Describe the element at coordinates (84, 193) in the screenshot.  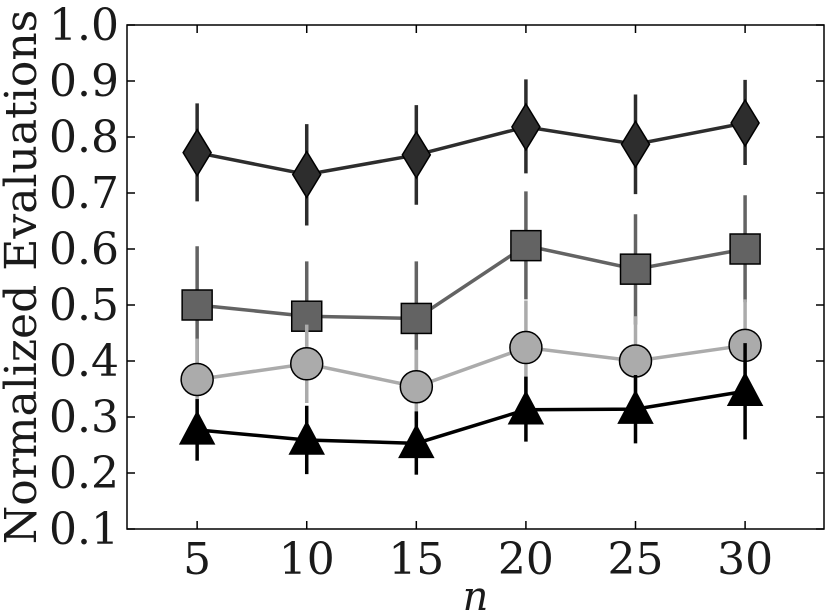
I see `y-tick-label: 0.7` at that location.